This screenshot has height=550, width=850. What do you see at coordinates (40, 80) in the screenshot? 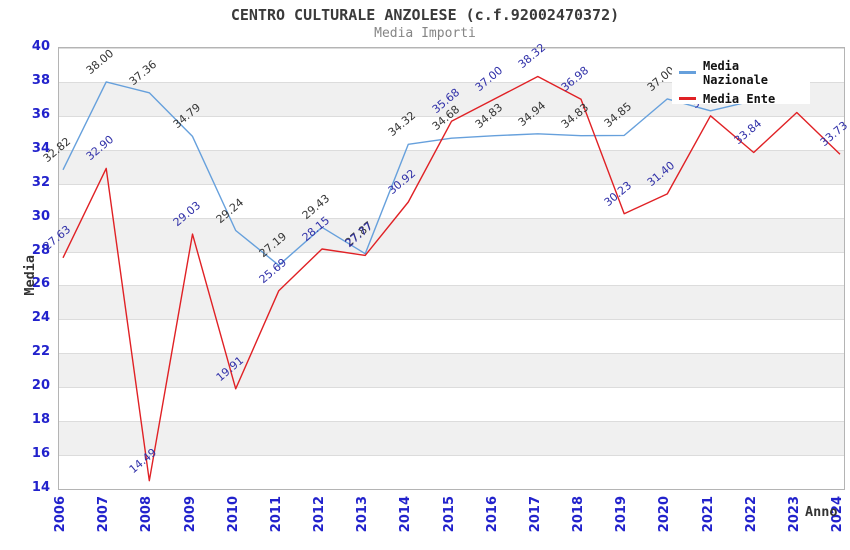
I see `y-tick-label: 38` at bounding box center [40, 80].